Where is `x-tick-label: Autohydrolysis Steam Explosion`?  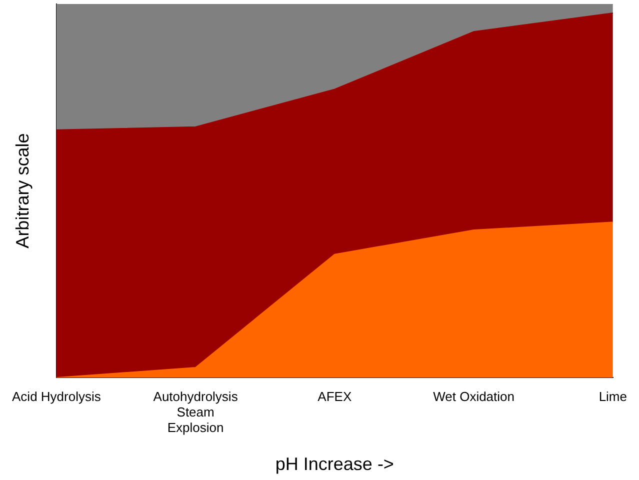
x-tick-label: Autohydrolysis Steam Explosion is located at coordinates (195, 412).